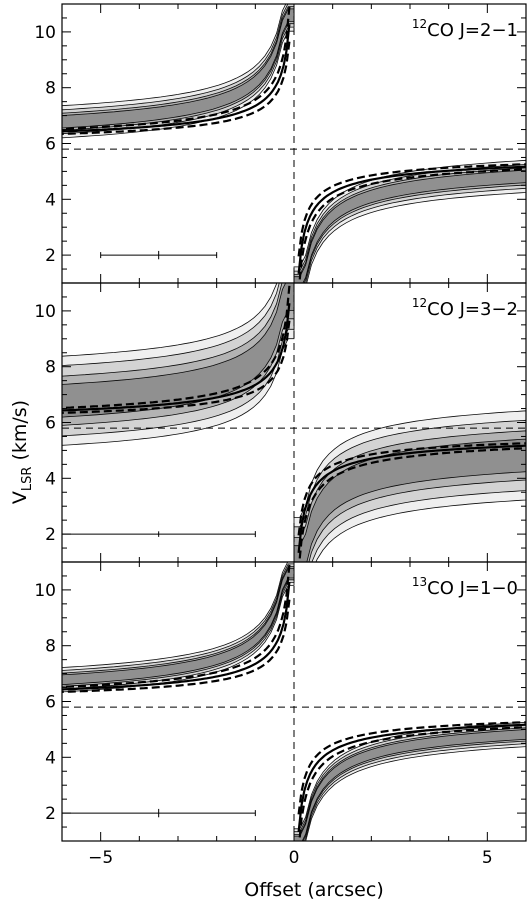  I want to click on x-tick-label: −5, so click(100, 858).